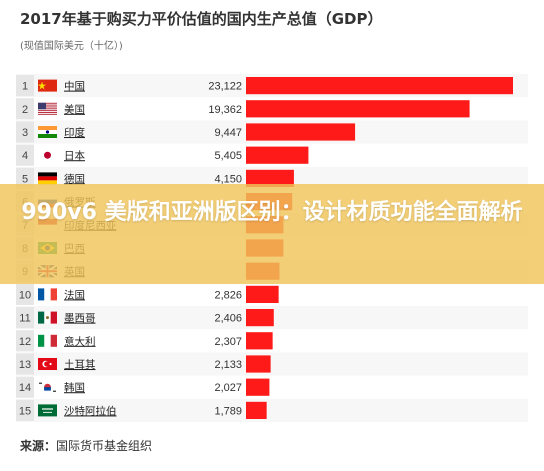 The image size is (544, 471). I want to click on source-text: 国际货币基金组织, so click(104, 446).